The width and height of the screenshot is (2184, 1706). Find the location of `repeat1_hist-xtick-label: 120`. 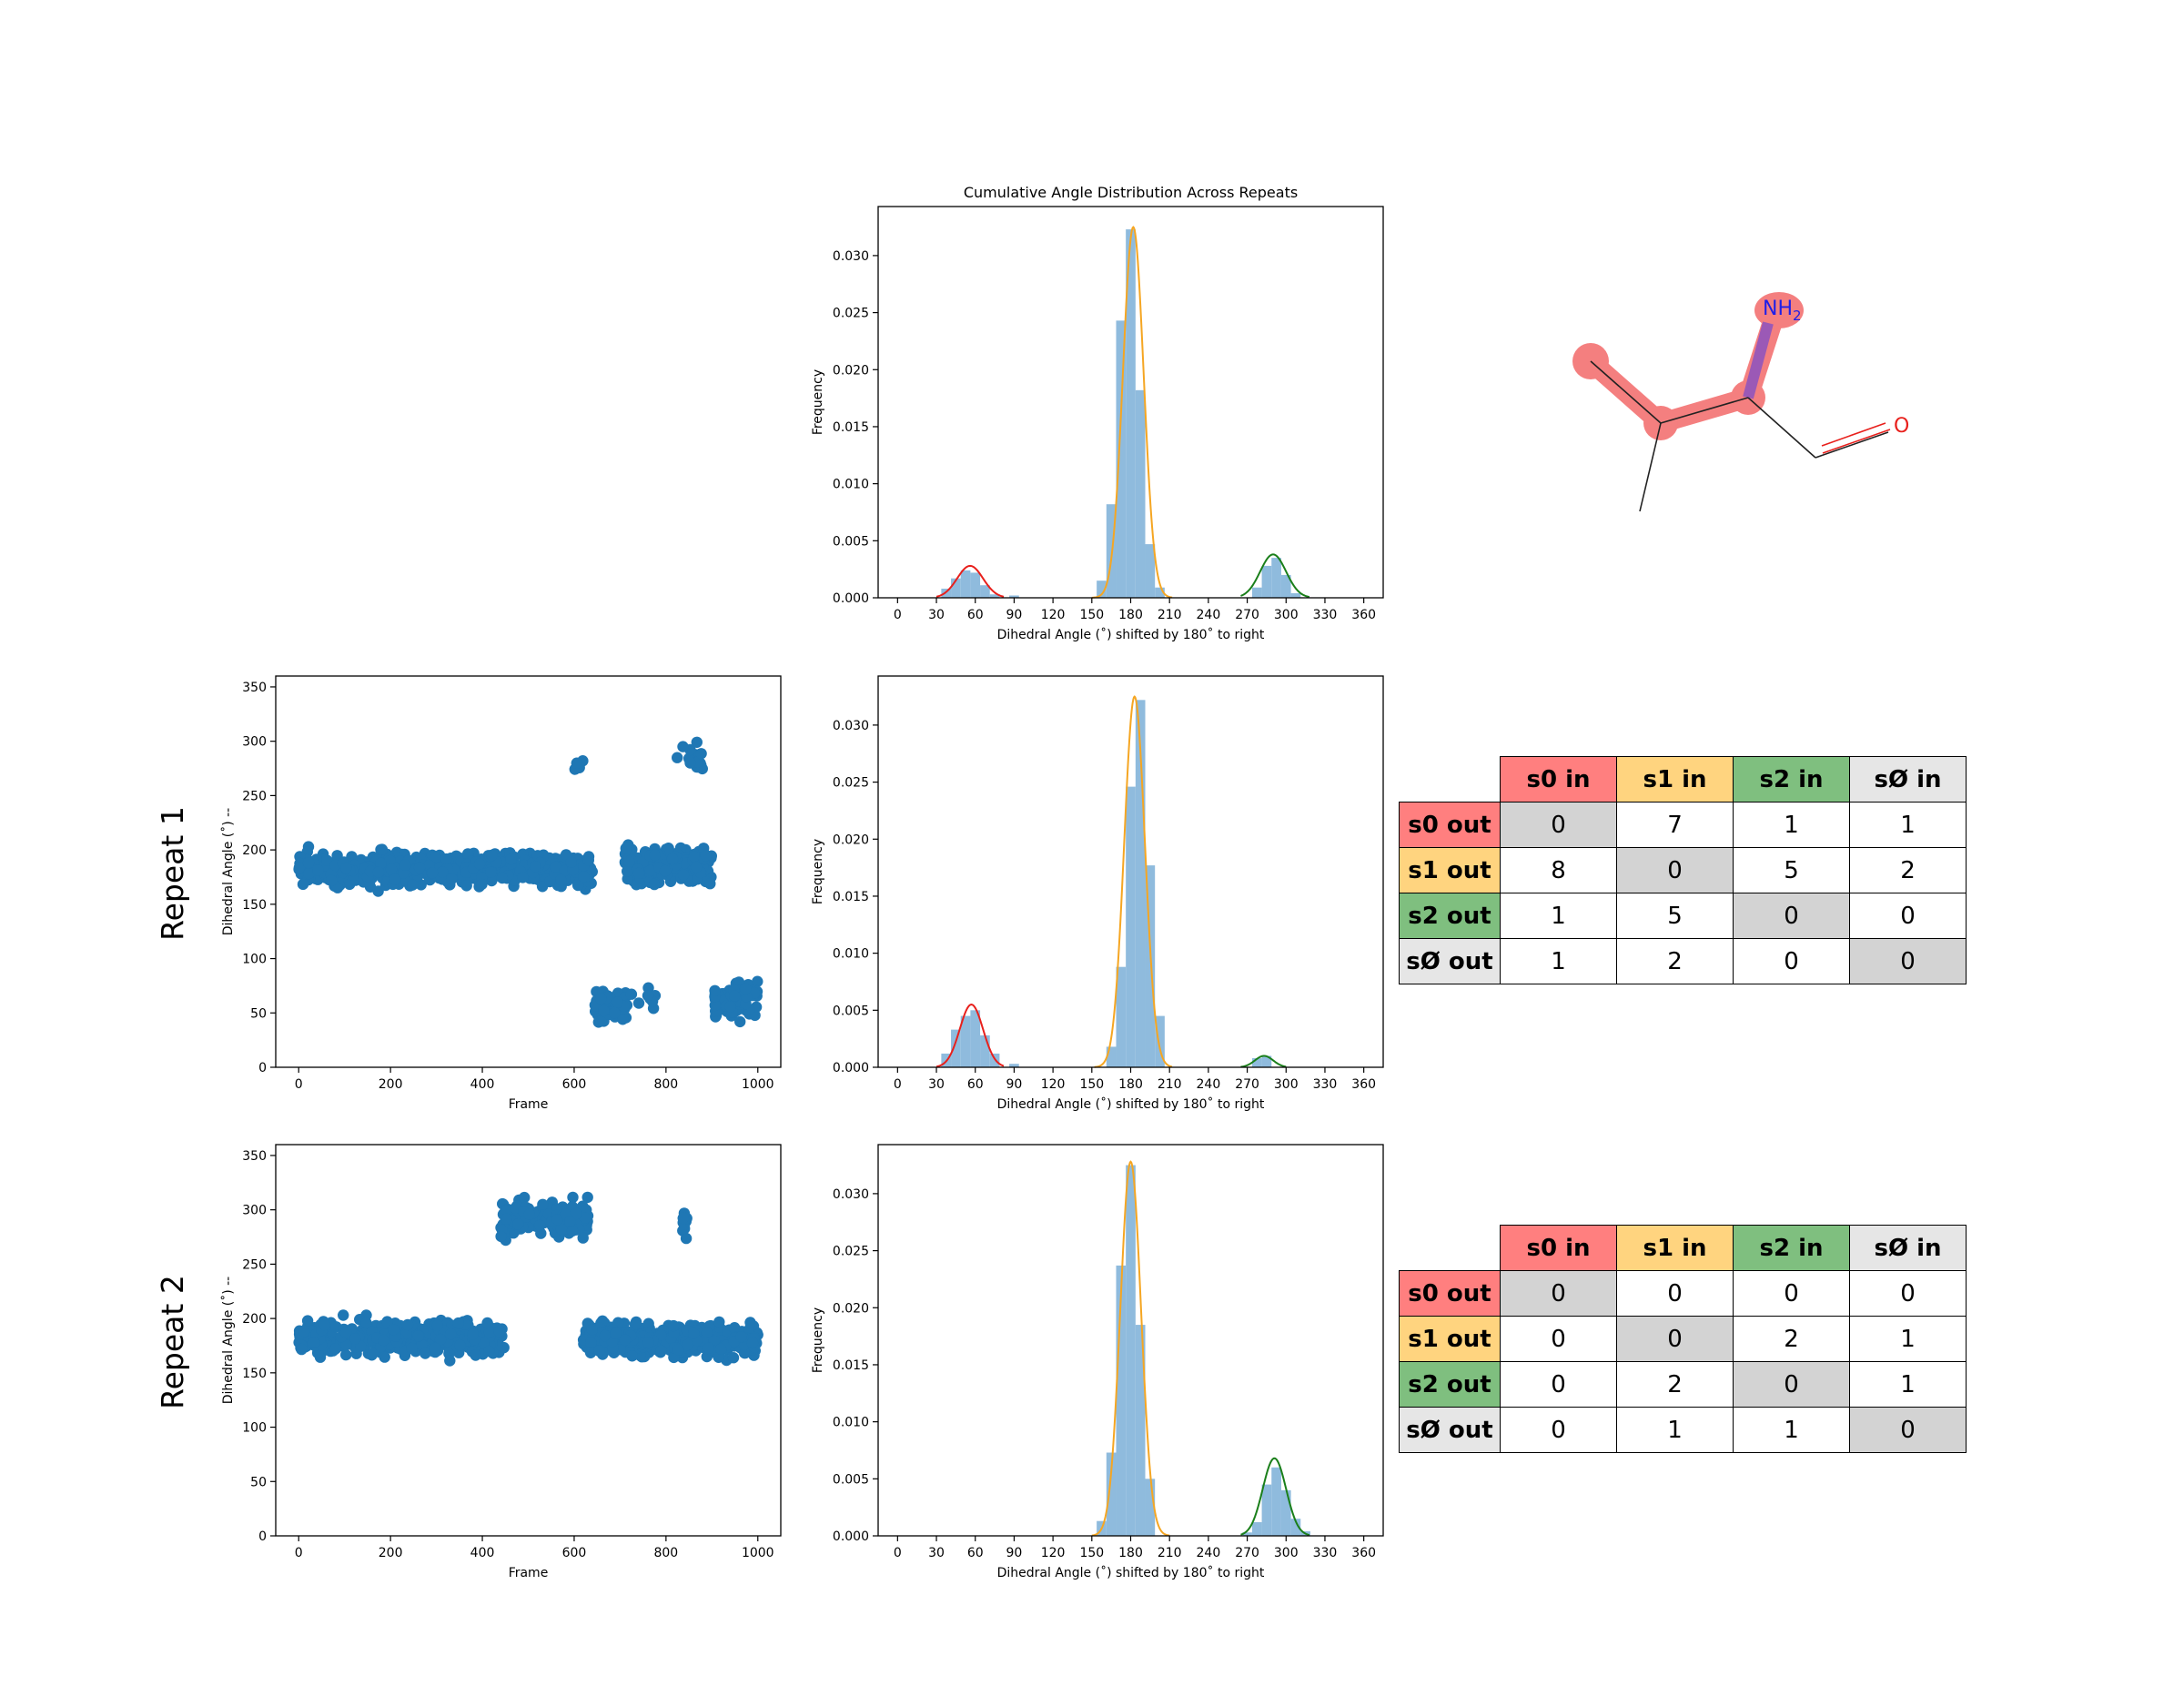

repeat1_hist-xtick-label: 120 is located at coordinates (1054, 1084).